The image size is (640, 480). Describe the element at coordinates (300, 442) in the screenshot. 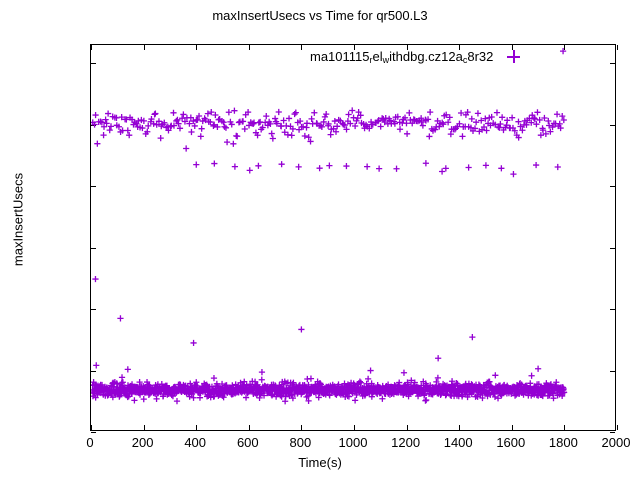

I see `x-tick-label: 800` at that location.